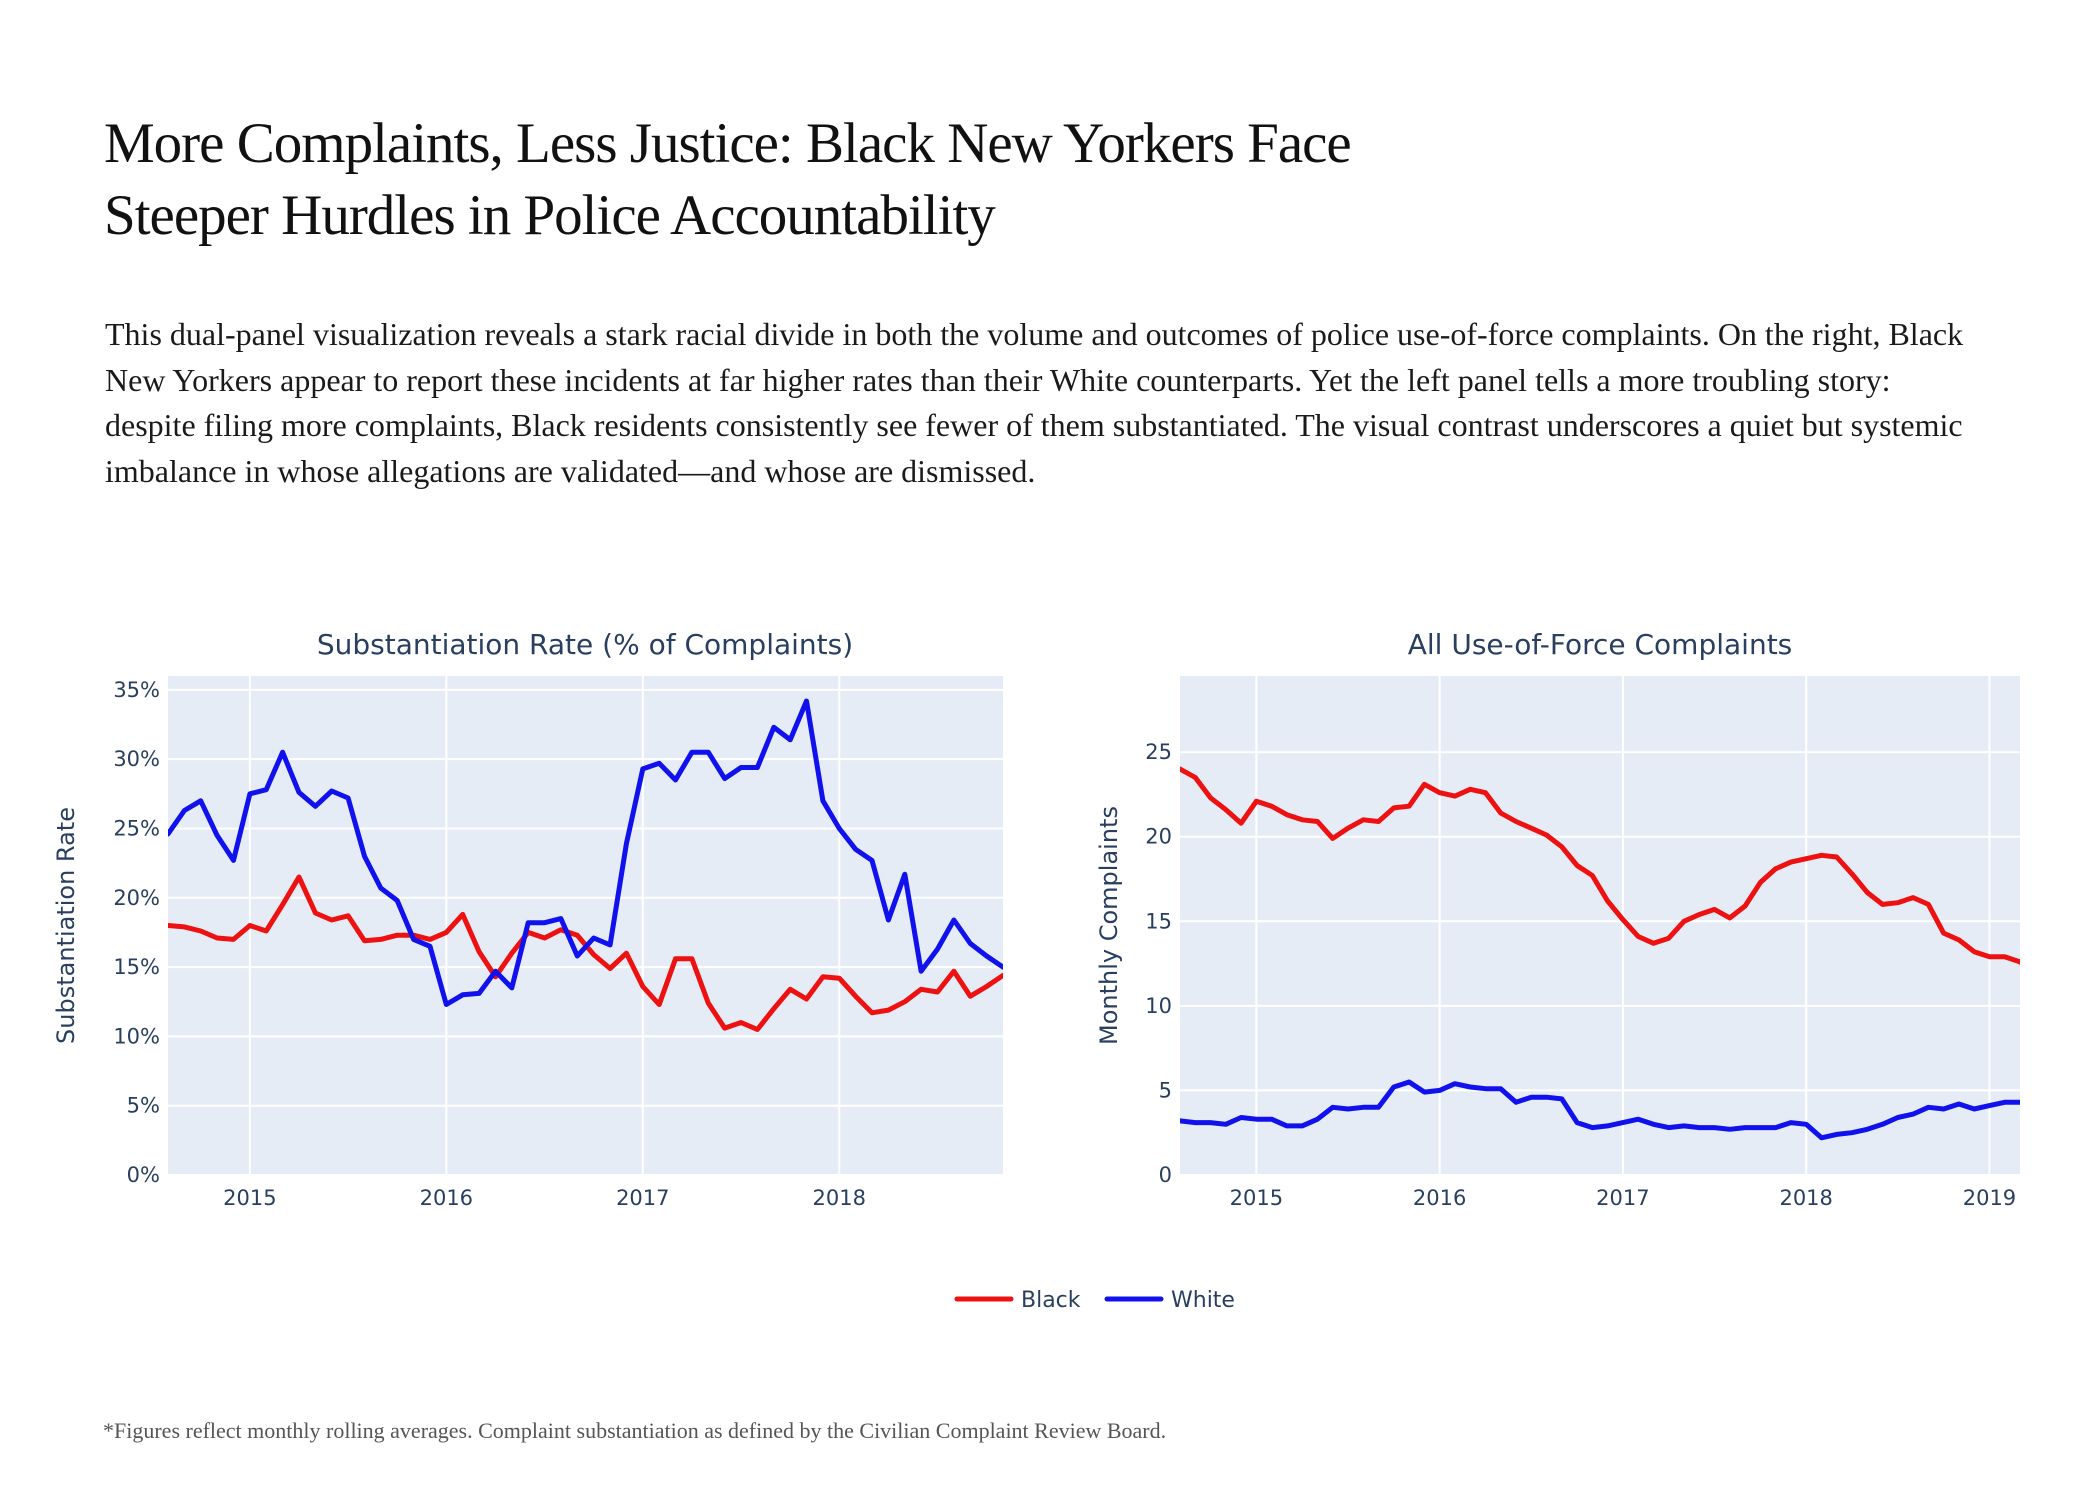 The width and height of the screenshot is (2100, 1500). What do you see at coordinates (1019, 1300) in the screenshot?
I see `legend-item-black: Black` at bounding box center [1019, 1300].